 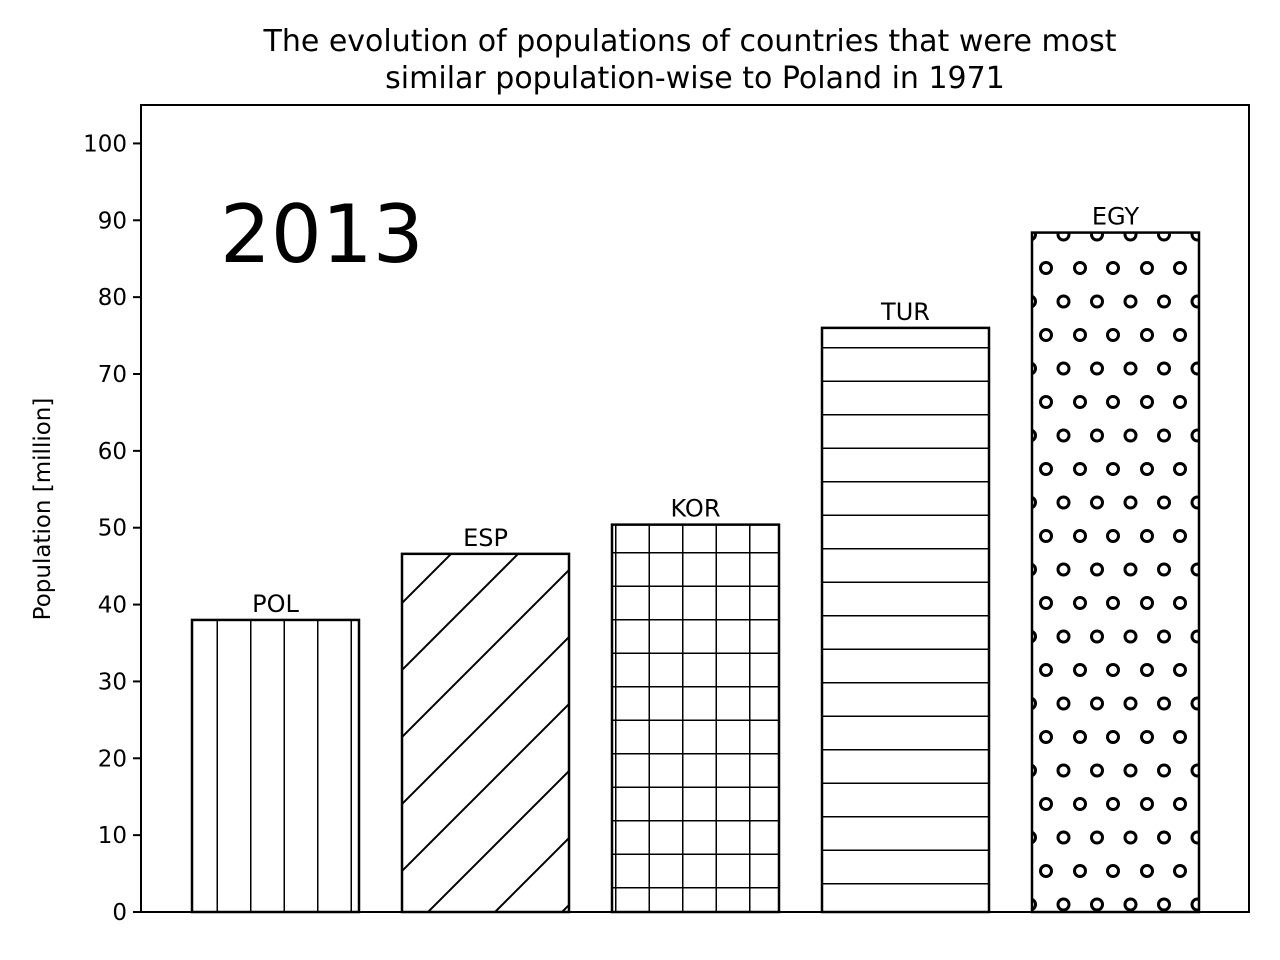 What do you see at coordinates (905, 312) in the screenshot?
I see `bar-label-tur: TUR` at bounding box center [905, 312].